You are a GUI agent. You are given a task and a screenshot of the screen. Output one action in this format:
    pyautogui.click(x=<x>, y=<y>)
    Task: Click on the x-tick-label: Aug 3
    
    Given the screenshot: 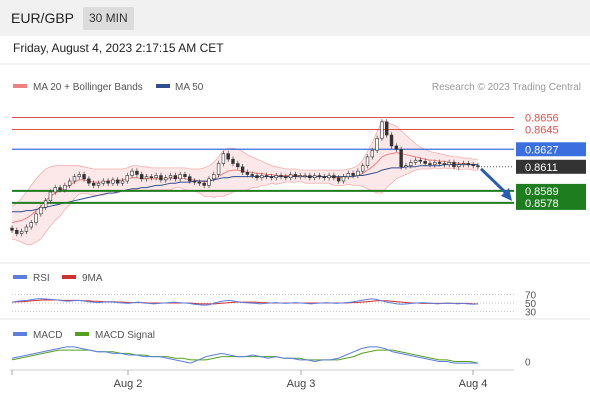 What is the action you would take?
    pyautogui.click(x=301, y=384)
    